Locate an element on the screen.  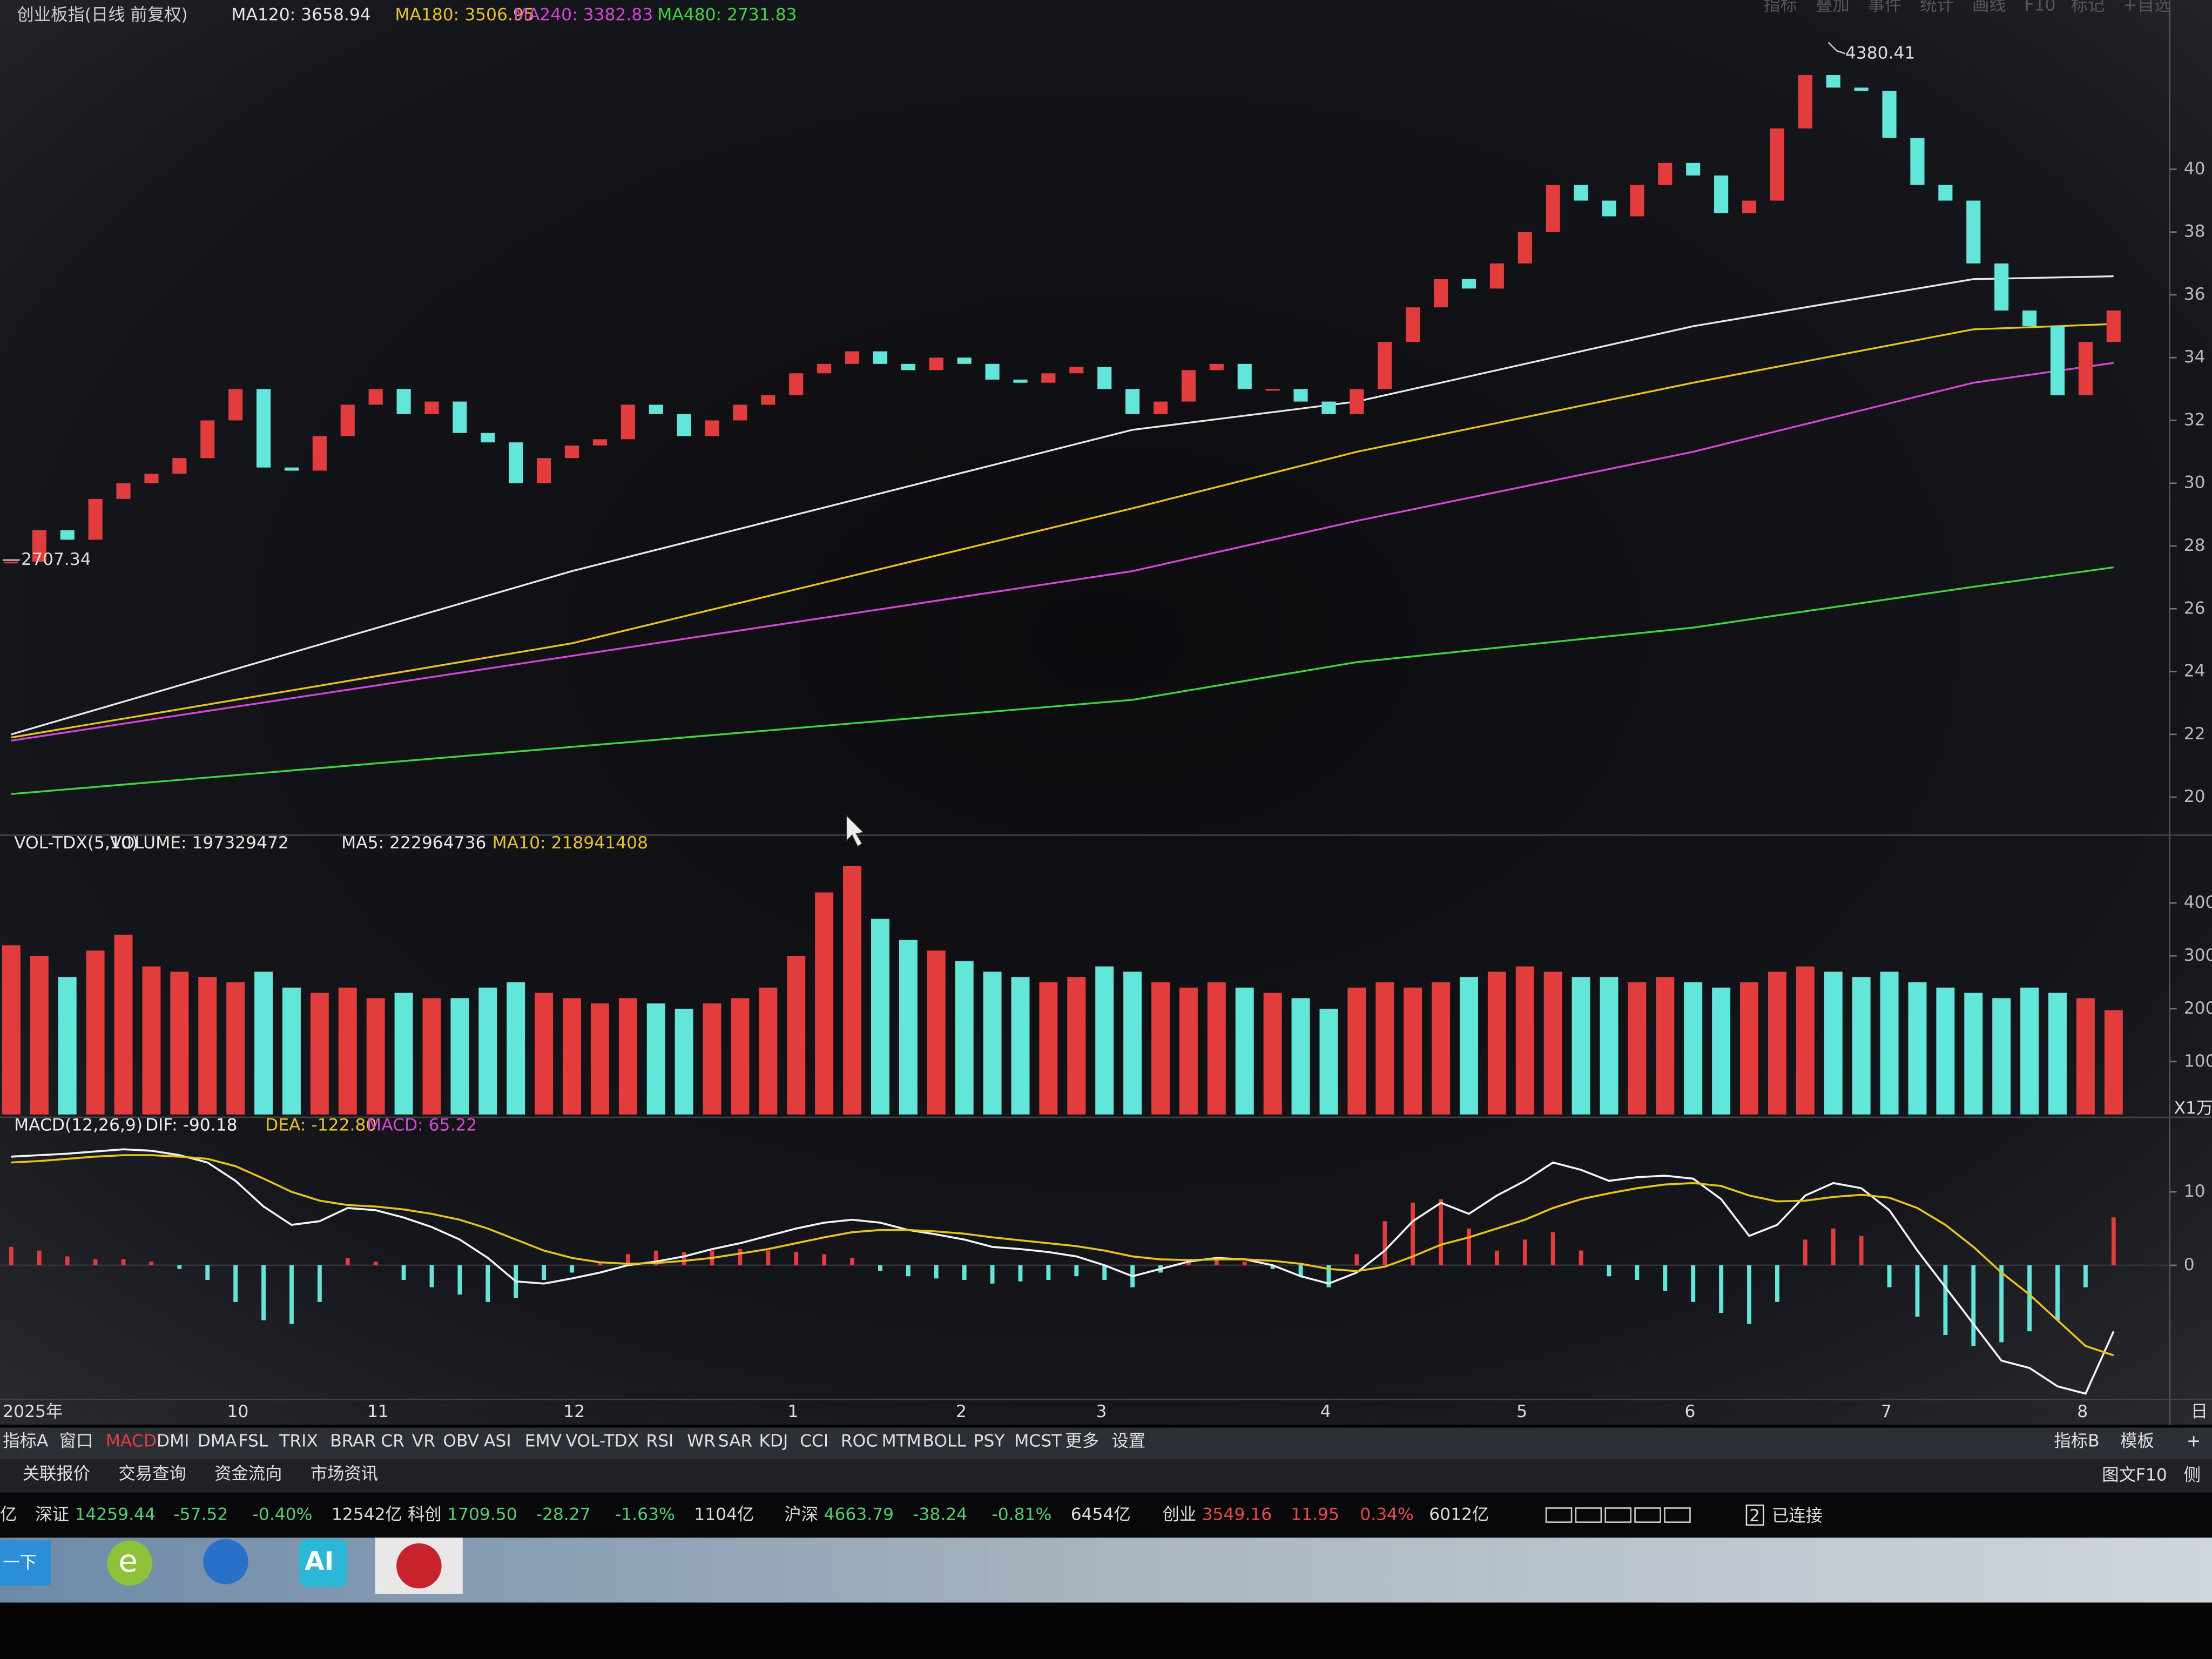
tab: 窗口 is located at coordinates (76, 1441).